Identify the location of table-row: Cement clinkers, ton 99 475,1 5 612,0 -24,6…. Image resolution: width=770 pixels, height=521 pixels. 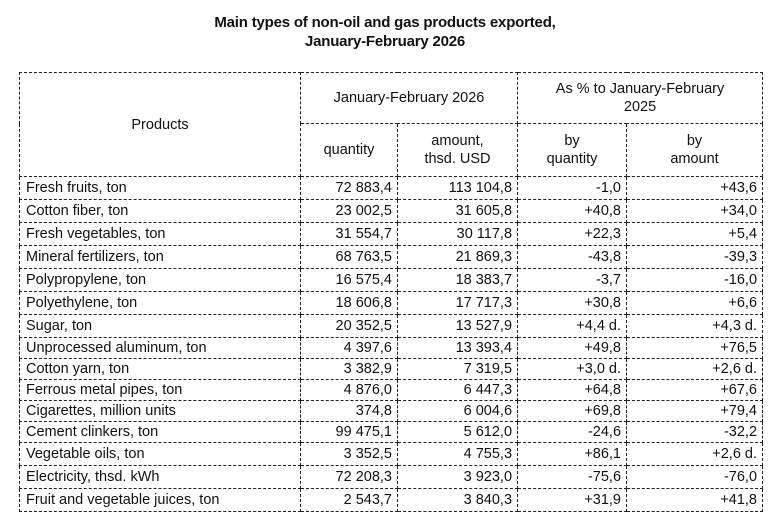
(391, 432).